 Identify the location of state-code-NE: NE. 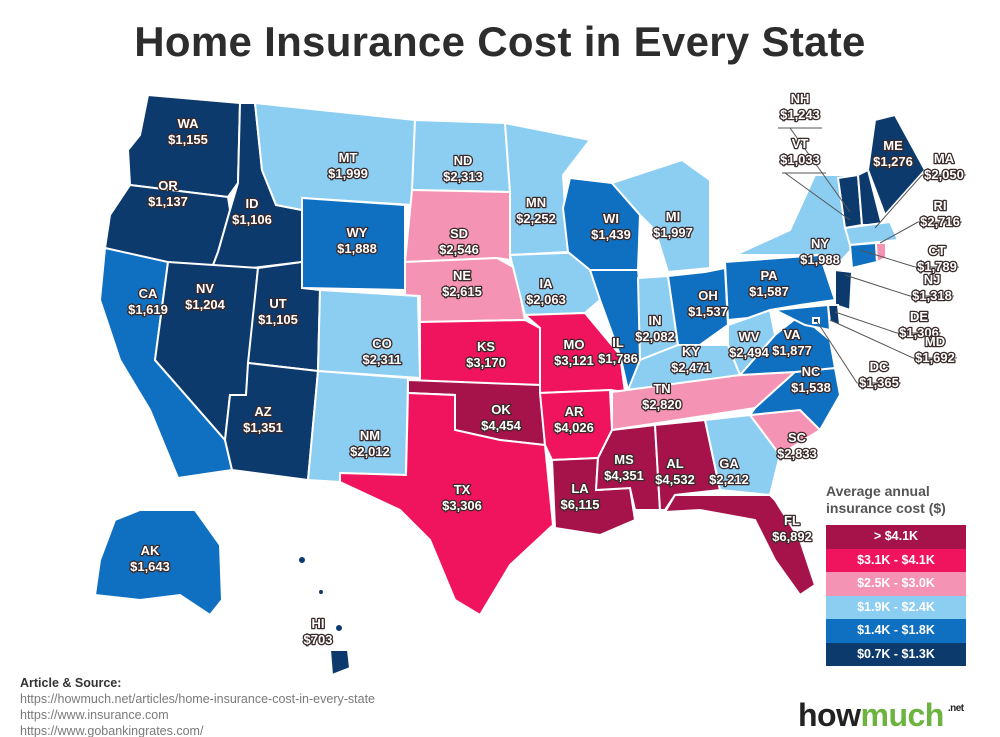
(462, 275).